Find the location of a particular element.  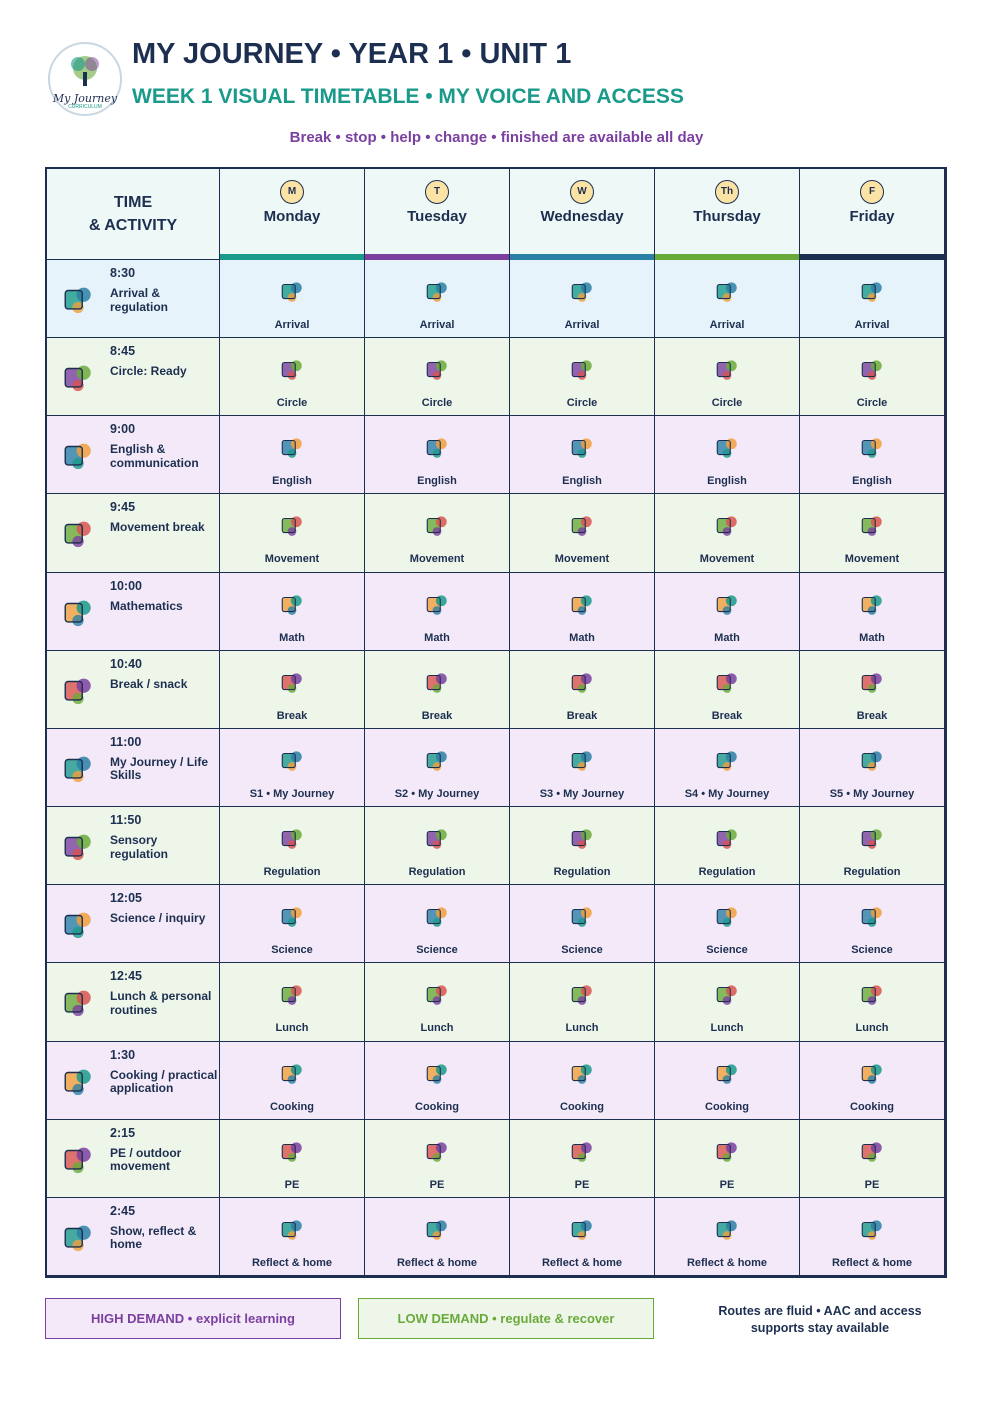

row-activity: Sensory regulation is located at coordinates (139, 847).